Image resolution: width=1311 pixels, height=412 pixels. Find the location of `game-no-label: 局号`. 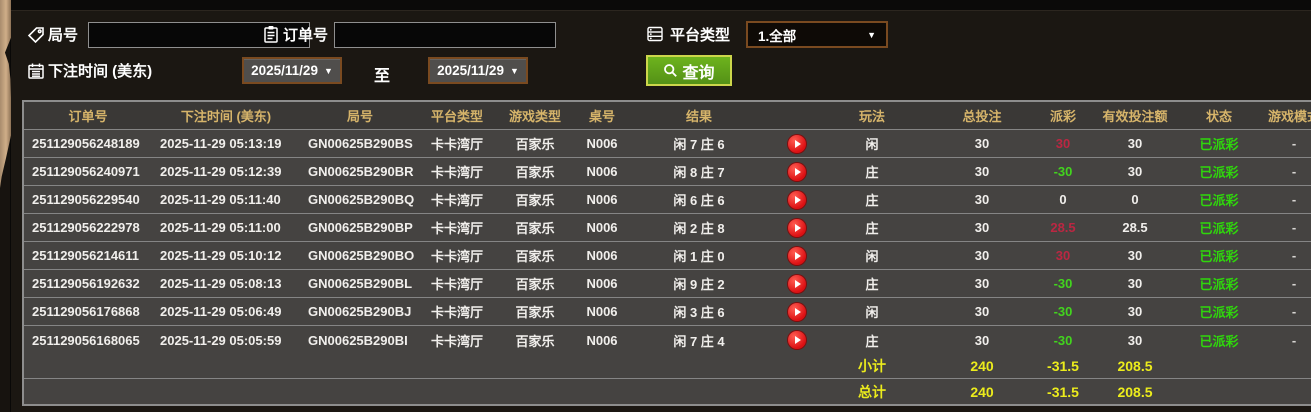

game-no-label: 局号 is located at coordinates (63, 35).